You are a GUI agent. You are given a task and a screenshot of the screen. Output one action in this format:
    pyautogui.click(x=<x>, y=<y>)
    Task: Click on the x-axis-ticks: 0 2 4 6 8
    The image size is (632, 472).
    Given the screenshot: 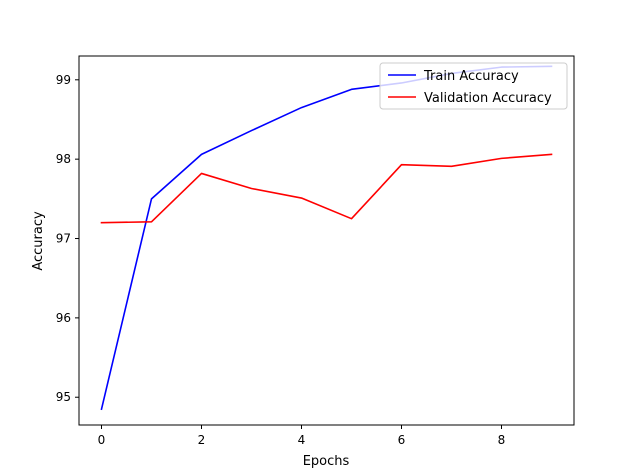 What is the action you would take?
    pyautogui.click(x=302, y=436)
    